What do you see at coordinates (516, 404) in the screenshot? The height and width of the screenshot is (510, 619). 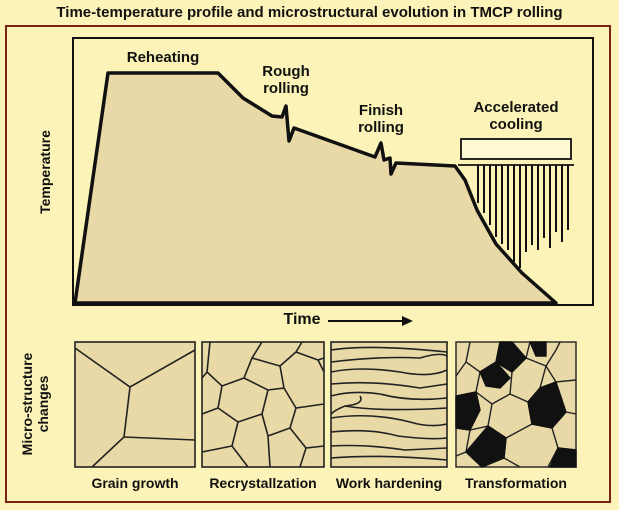 I see `panel-transformation` at bounding box center [516, 404].